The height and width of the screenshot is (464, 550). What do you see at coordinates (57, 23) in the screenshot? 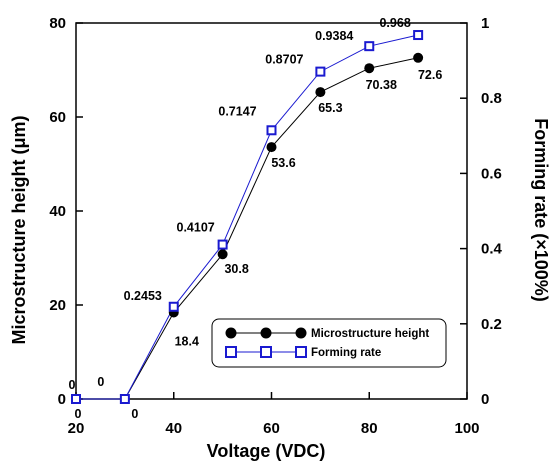
I see `y-tick-label: 80` at bounding box center [57, 23].